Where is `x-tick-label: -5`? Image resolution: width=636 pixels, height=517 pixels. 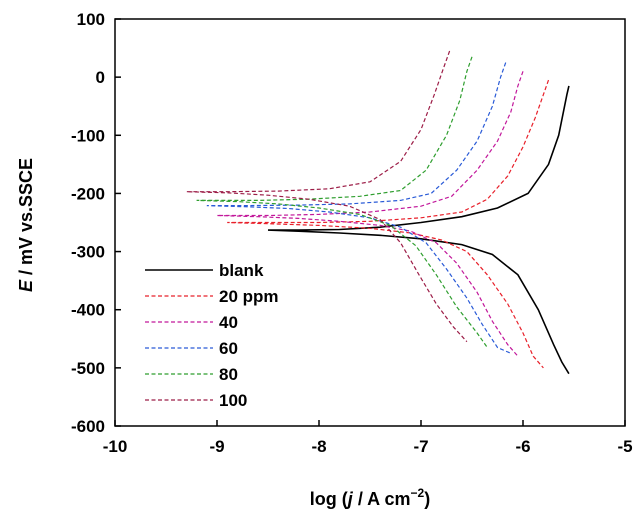
x-tick-label: -5 is located at coordinates (624, 446).